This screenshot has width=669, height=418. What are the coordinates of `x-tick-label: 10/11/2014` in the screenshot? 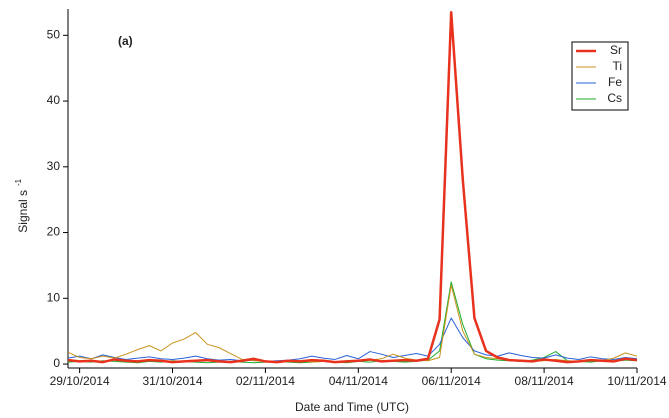 It's located at (636, 381).